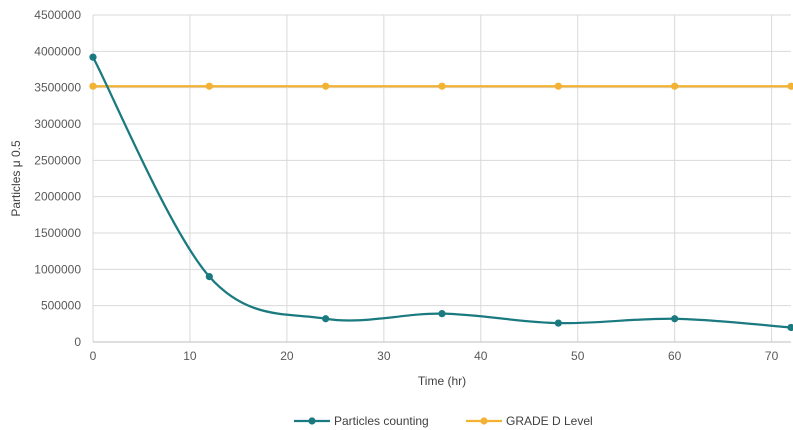  Describe the element at coordinates (675, 356) in the screenshot. I see `x-tick-label: 60` at that location.